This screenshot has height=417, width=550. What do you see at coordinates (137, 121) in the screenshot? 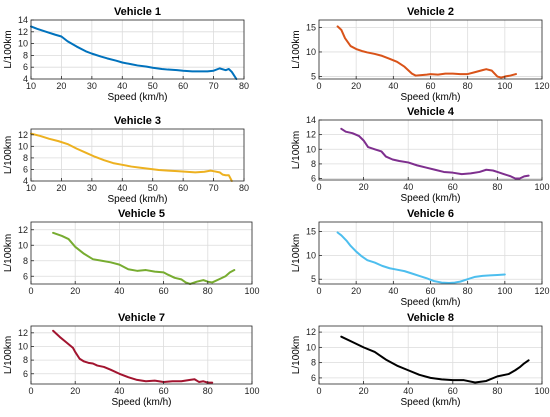
I see `chart-title: Vehicle 3` at bounding box center [137, 121].